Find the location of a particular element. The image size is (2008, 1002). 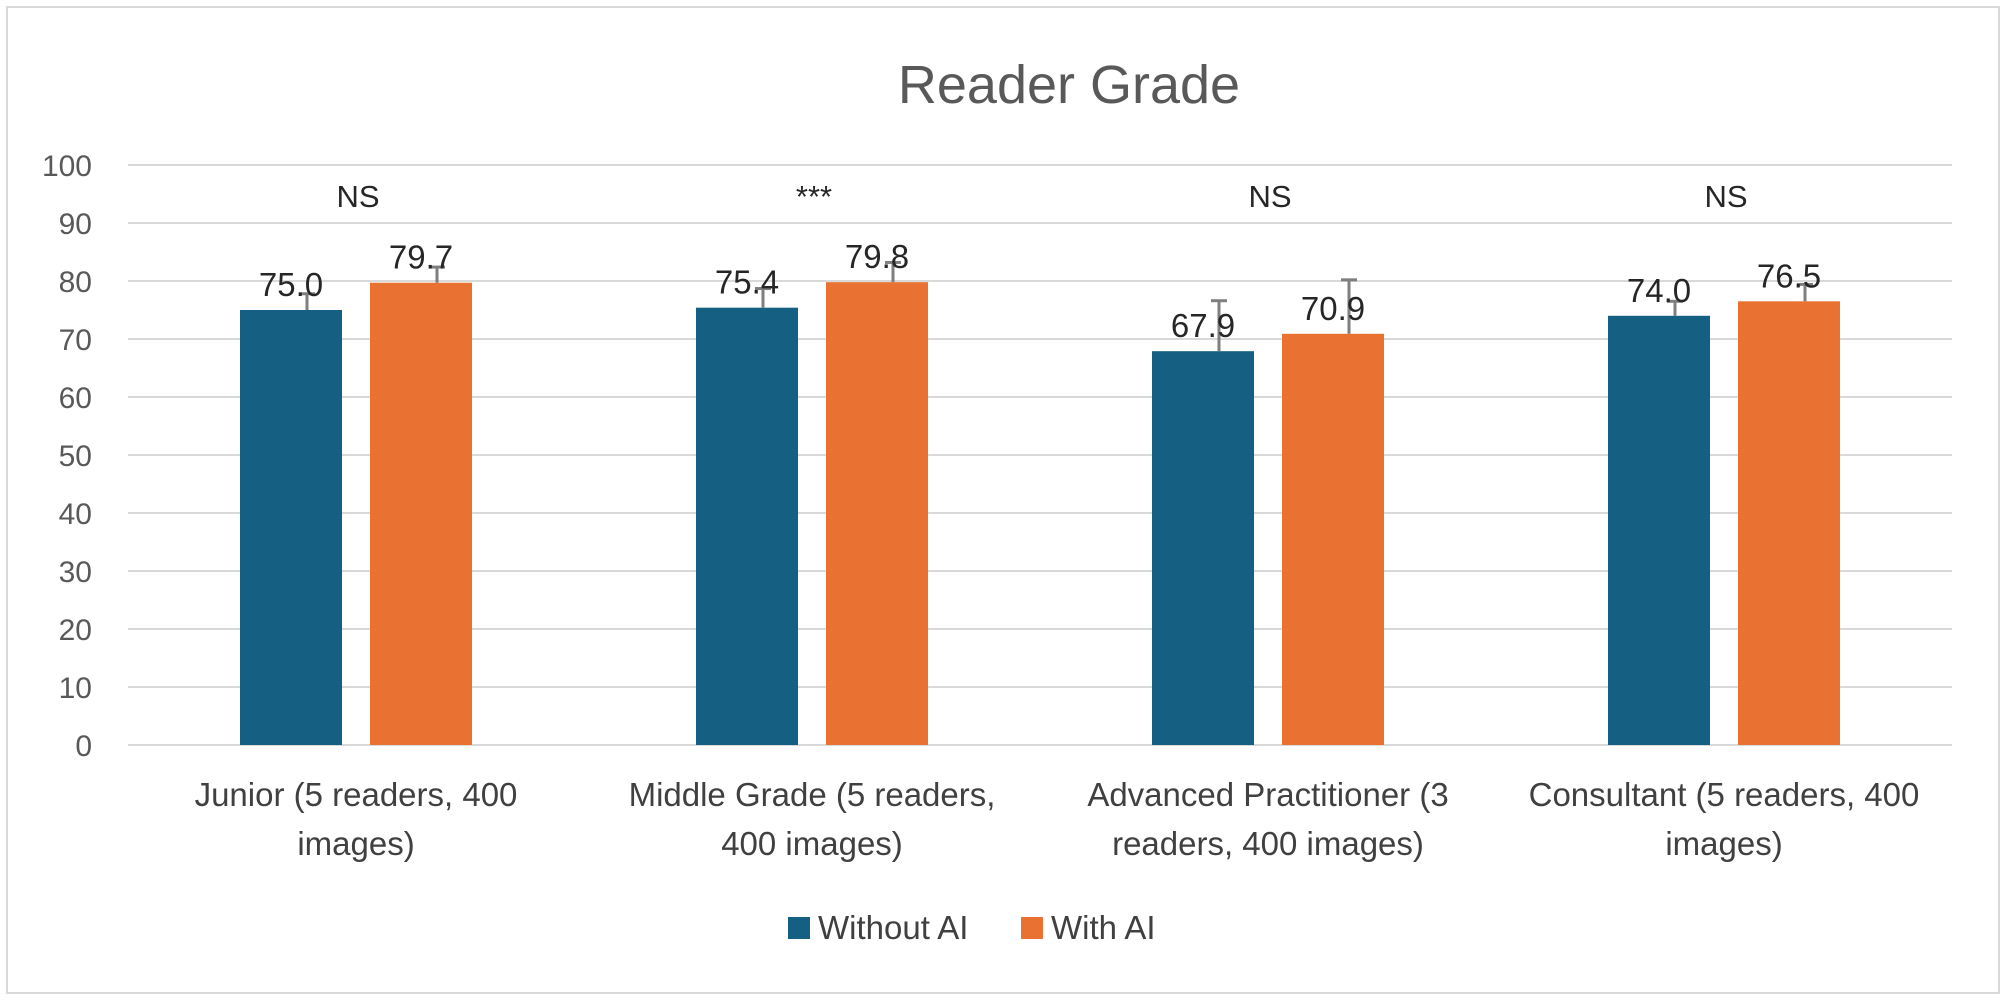

data-label: 75.4 is located at coordinates (747, 282).